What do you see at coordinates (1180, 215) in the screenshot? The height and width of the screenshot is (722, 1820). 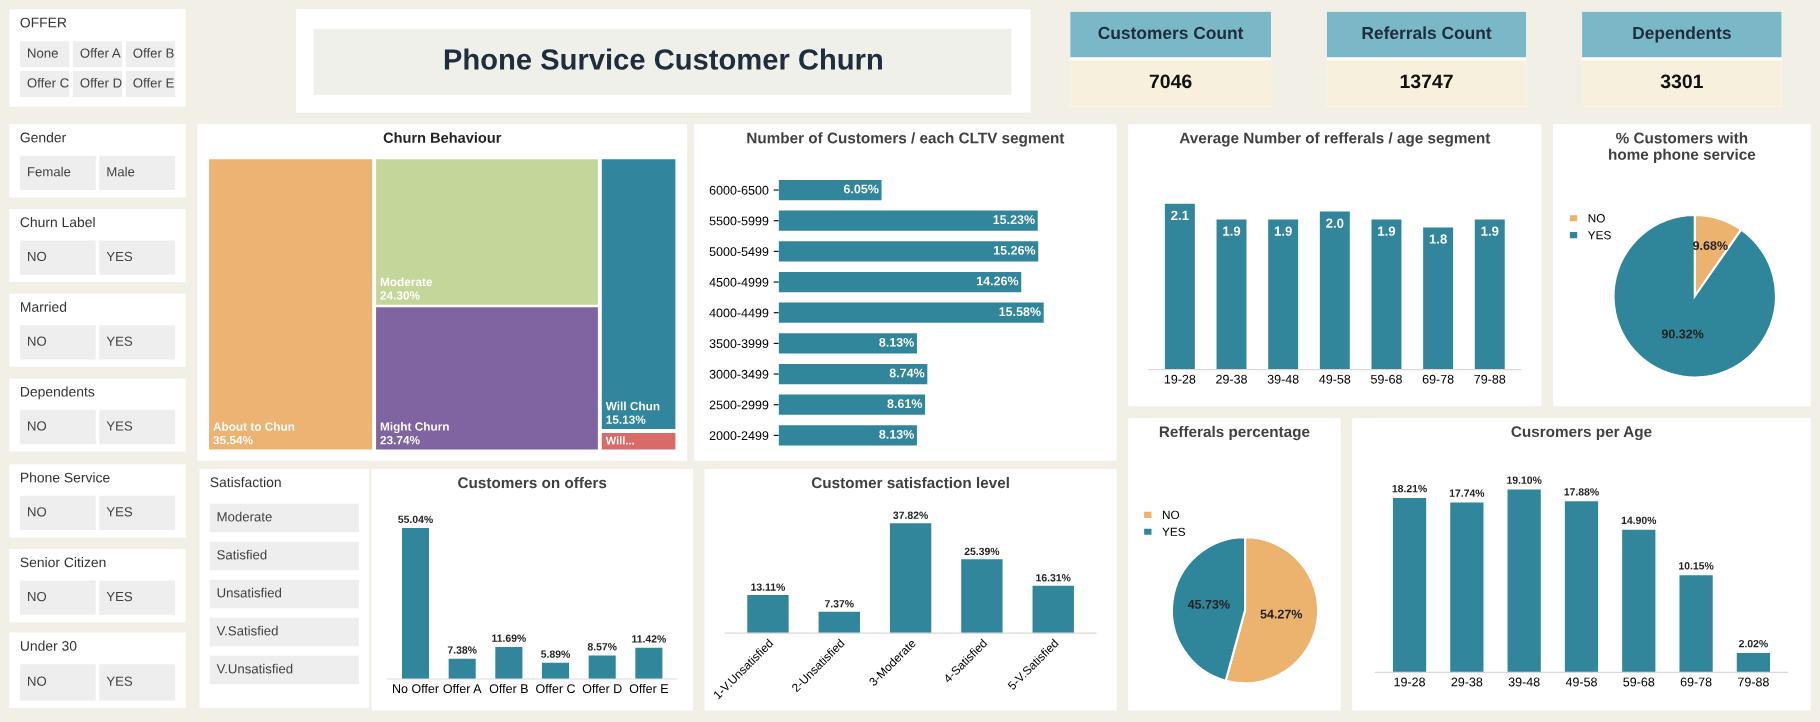 I see `data-label: 2.1` at bounding box center [1180, 215].